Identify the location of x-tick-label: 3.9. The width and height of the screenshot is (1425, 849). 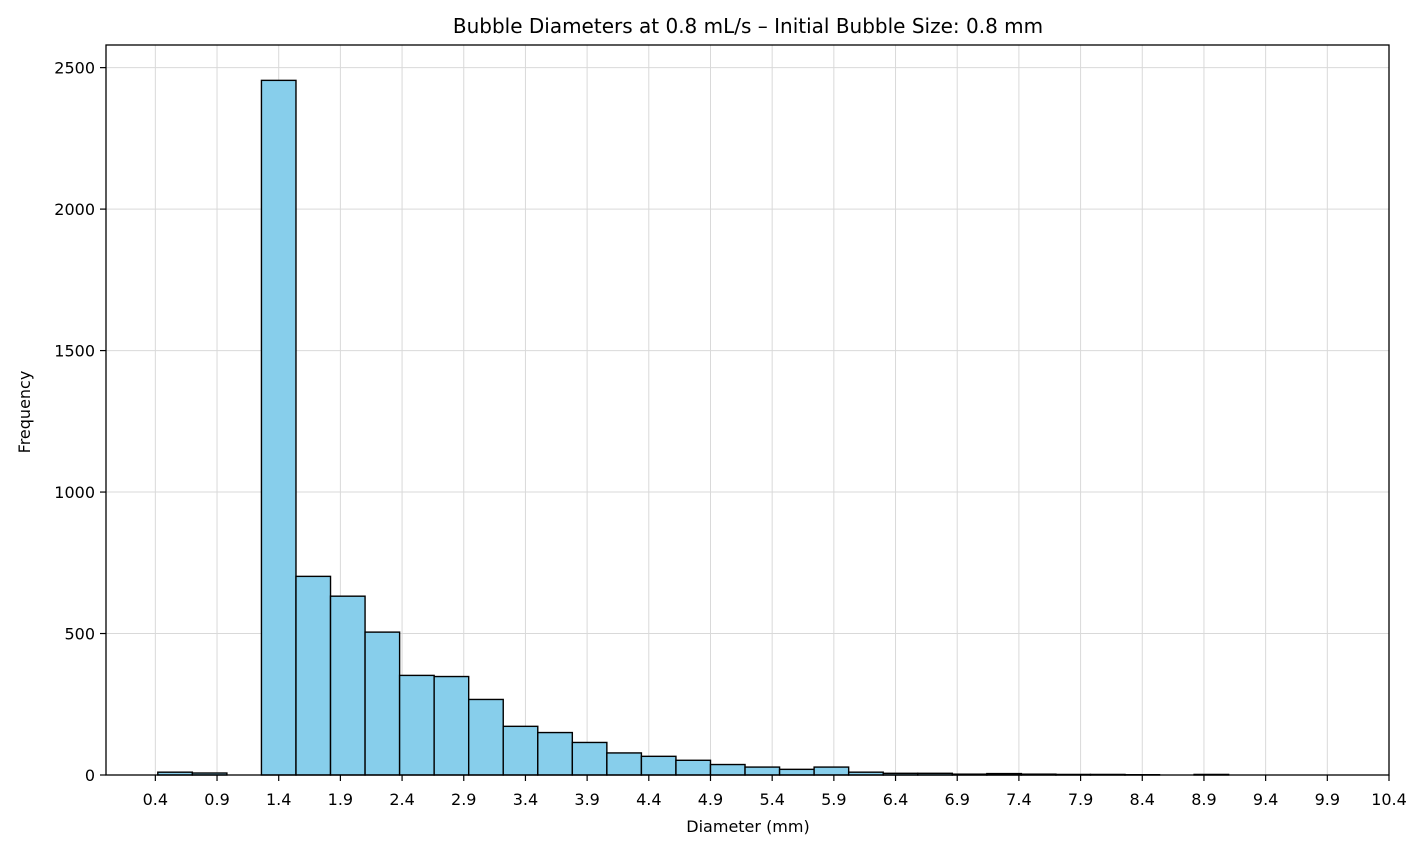
(586, 799).